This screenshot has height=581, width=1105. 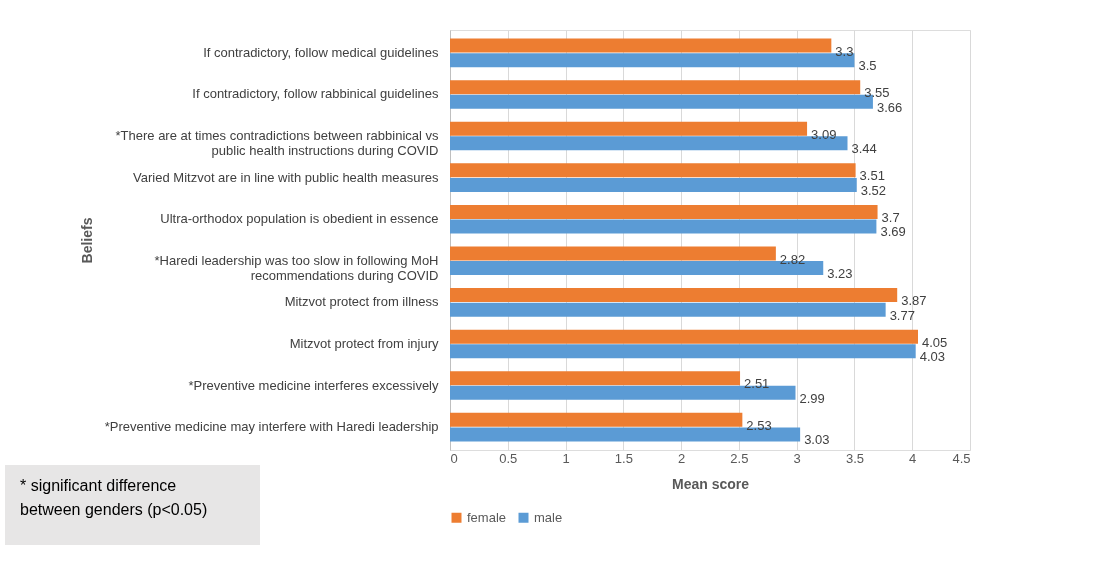 I want to click on x-tick-label: 2.5, so click(x=739, y=458).